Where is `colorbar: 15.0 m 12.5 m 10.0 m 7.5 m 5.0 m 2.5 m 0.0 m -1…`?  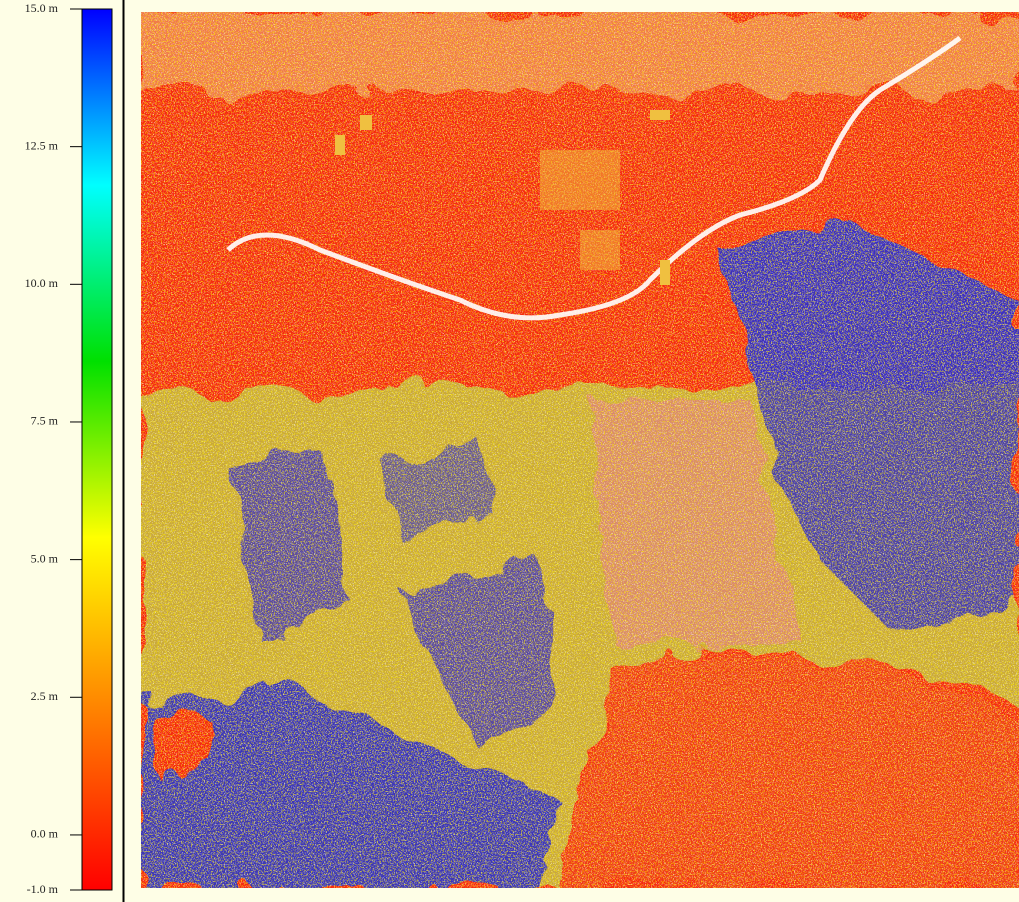 colorbar: 15.0 m 12.5 m 10.0 m 7.5 m 5.0 m 2.5 m 0.0 m -1… is located at coordinates (69, 448).